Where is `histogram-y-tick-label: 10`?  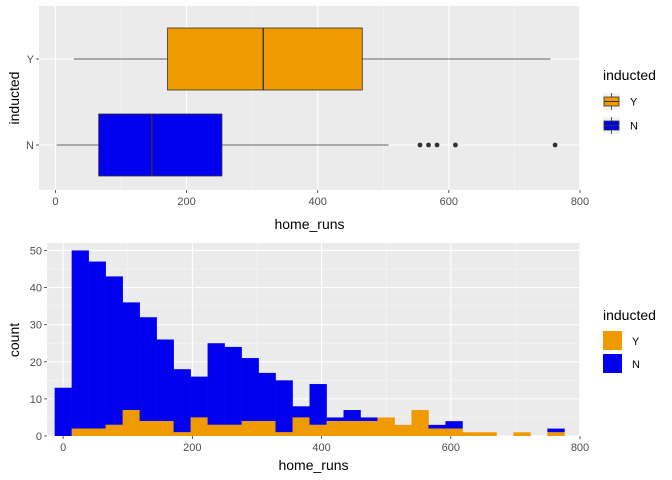 histogram-y-tick-label: 10 is located at coordinates (36, 400).